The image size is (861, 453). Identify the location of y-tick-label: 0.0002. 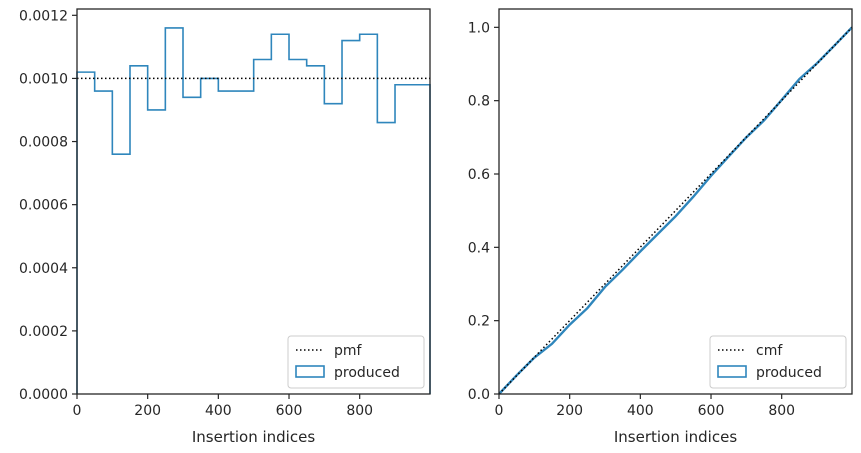
(43, 332).